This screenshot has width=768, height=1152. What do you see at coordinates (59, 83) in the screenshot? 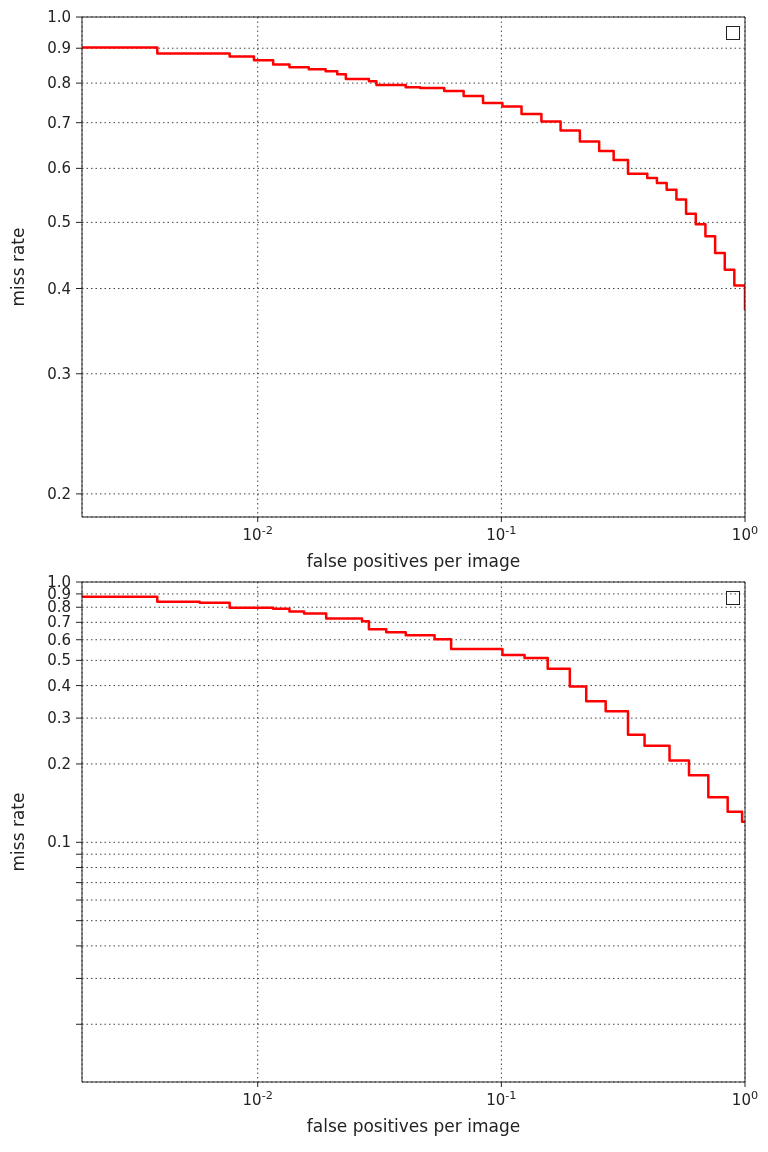
I see `y-tick-label: 0.8` at bounding box center [59, 83].